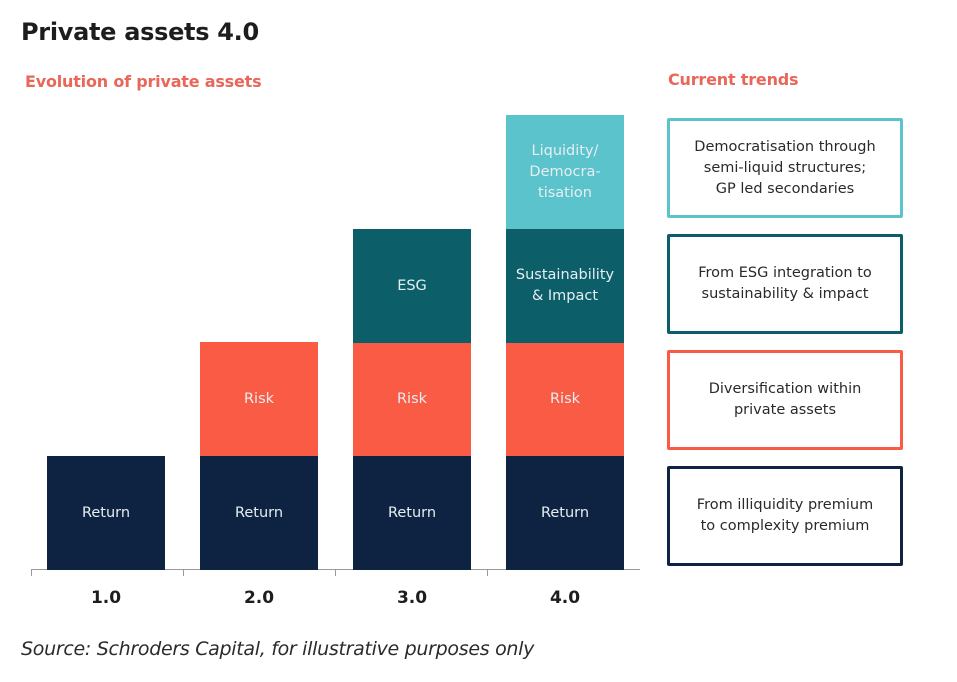 The height and width of the screenshot is (682, 957). I want to click on trend-box-diversification: Diversification within private assets, so click(785, 400).